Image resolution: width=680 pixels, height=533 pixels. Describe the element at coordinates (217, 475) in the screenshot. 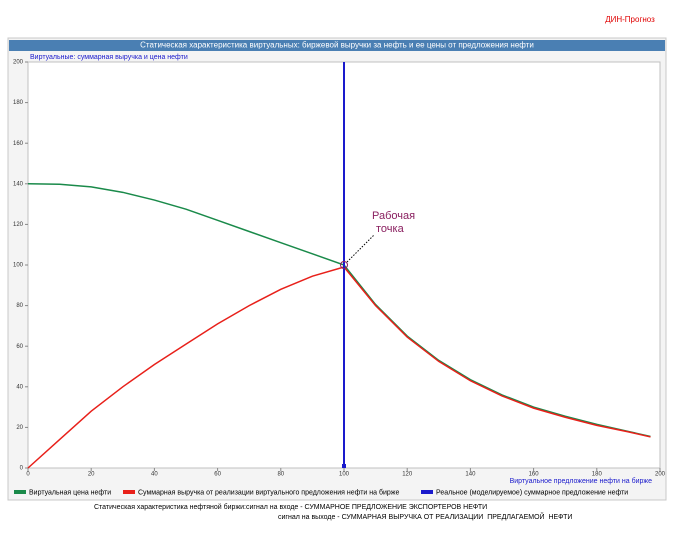

I see `x-tick-label: 60` at that location.